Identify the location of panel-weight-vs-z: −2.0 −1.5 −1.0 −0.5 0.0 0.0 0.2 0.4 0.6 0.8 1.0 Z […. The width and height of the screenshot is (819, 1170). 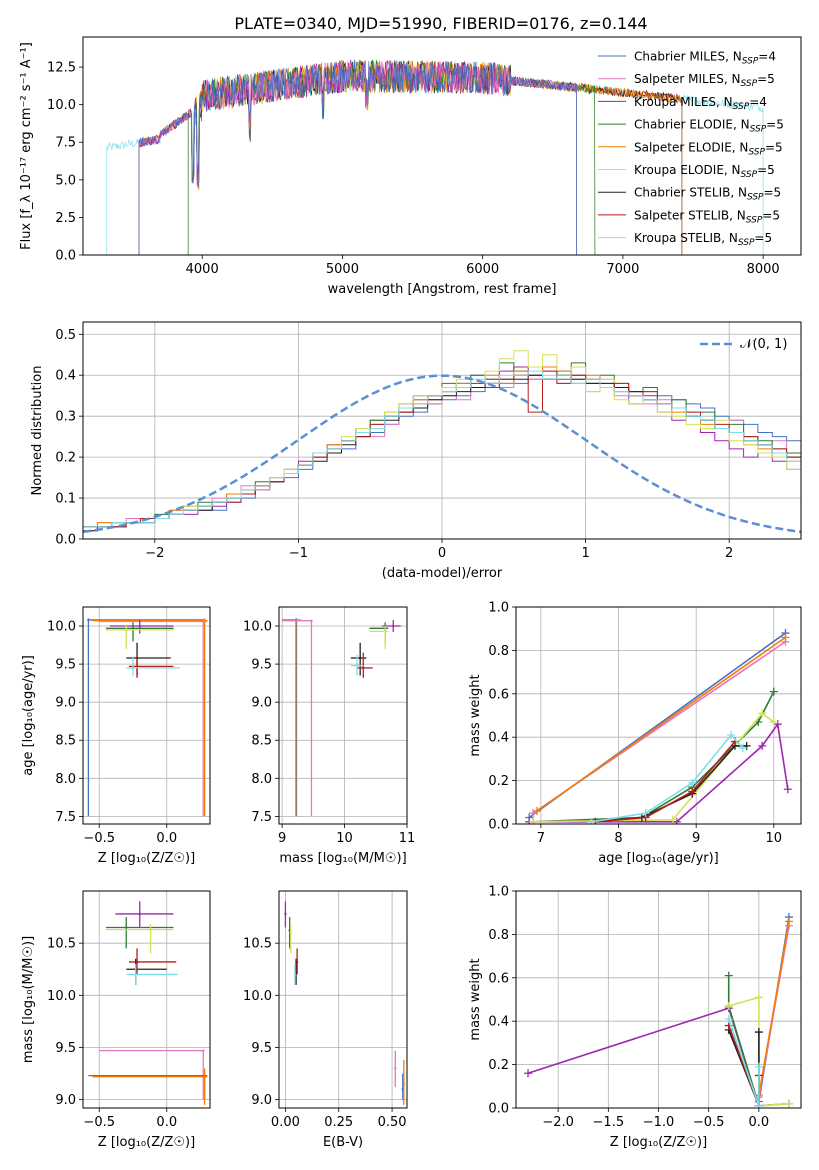
(635, 1017).